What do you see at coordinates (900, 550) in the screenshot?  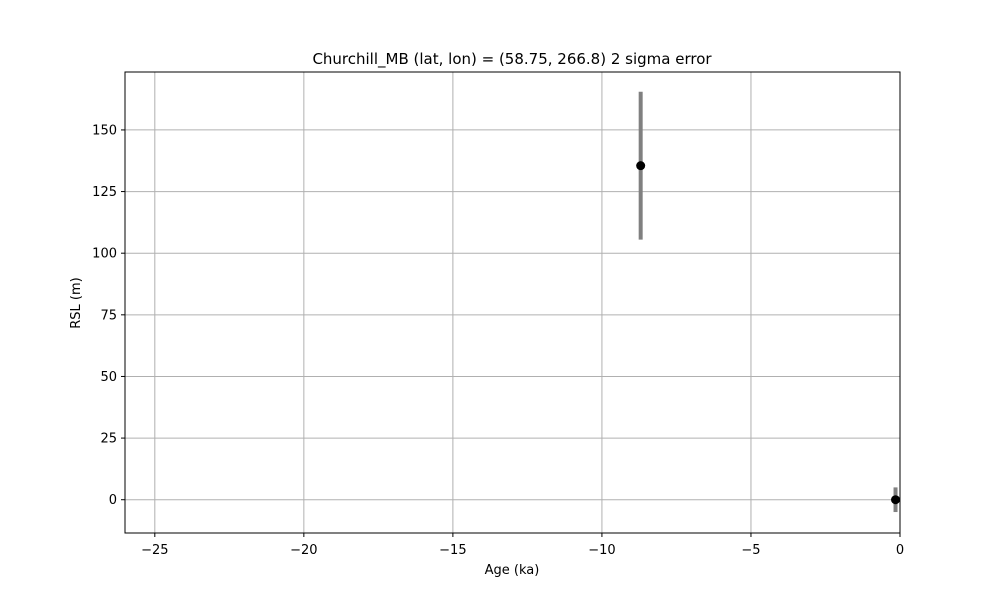 I see `x-tick-label: 0` at bounding box center [900, 550].